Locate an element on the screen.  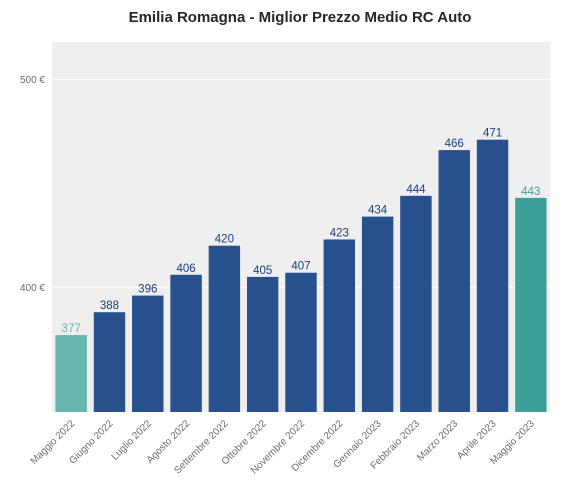
data-label: 420 is located at coordinates (224, 240).